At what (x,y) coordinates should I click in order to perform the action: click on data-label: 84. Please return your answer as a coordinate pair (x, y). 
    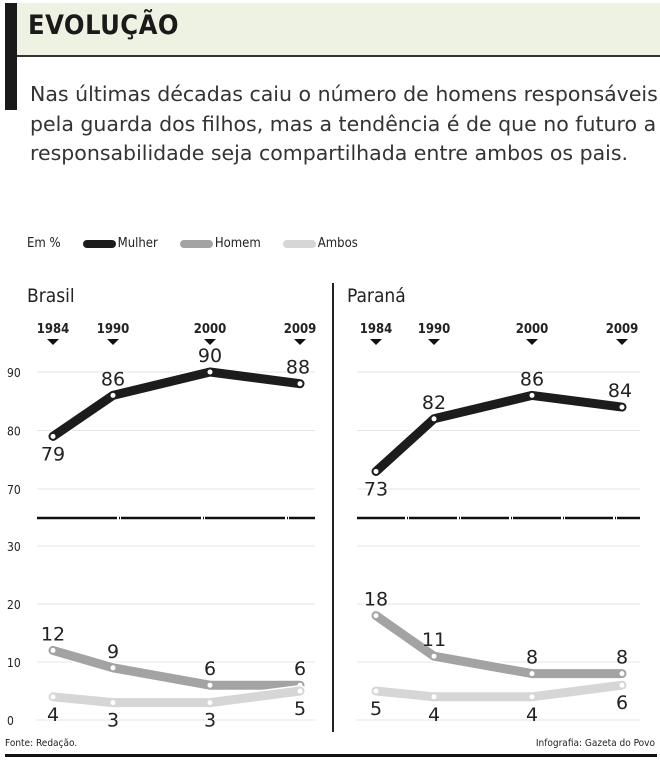
    Looking at the image, I should click on (620, 391).